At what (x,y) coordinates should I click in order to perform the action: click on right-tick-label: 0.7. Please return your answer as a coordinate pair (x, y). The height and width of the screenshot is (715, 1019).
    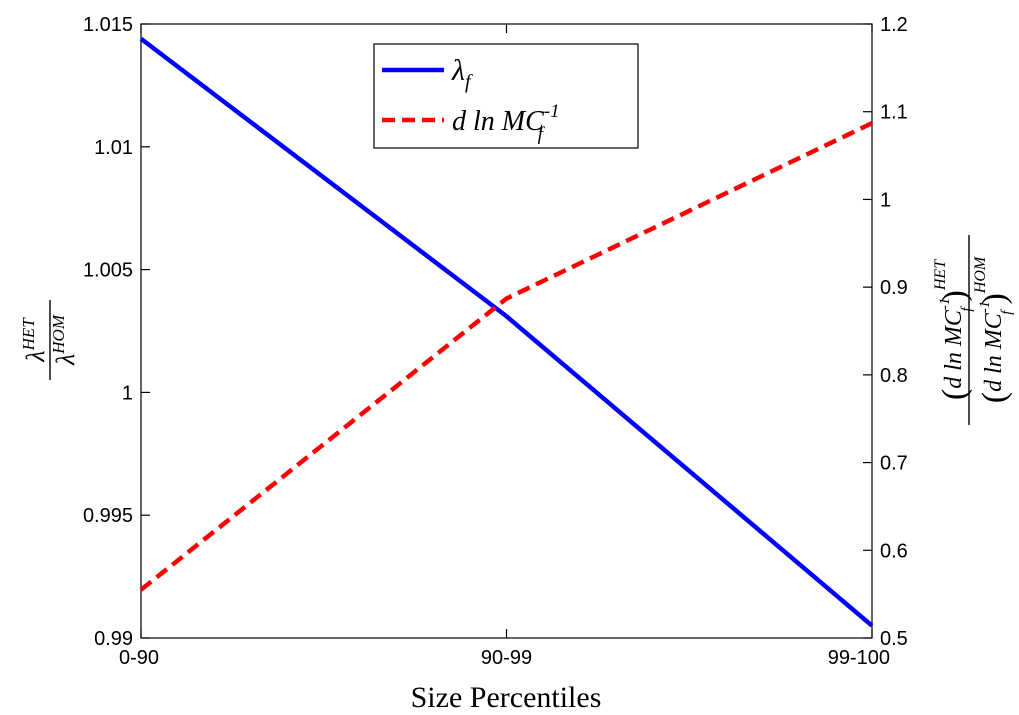
    Looking at the image, I should click on (894, 464).